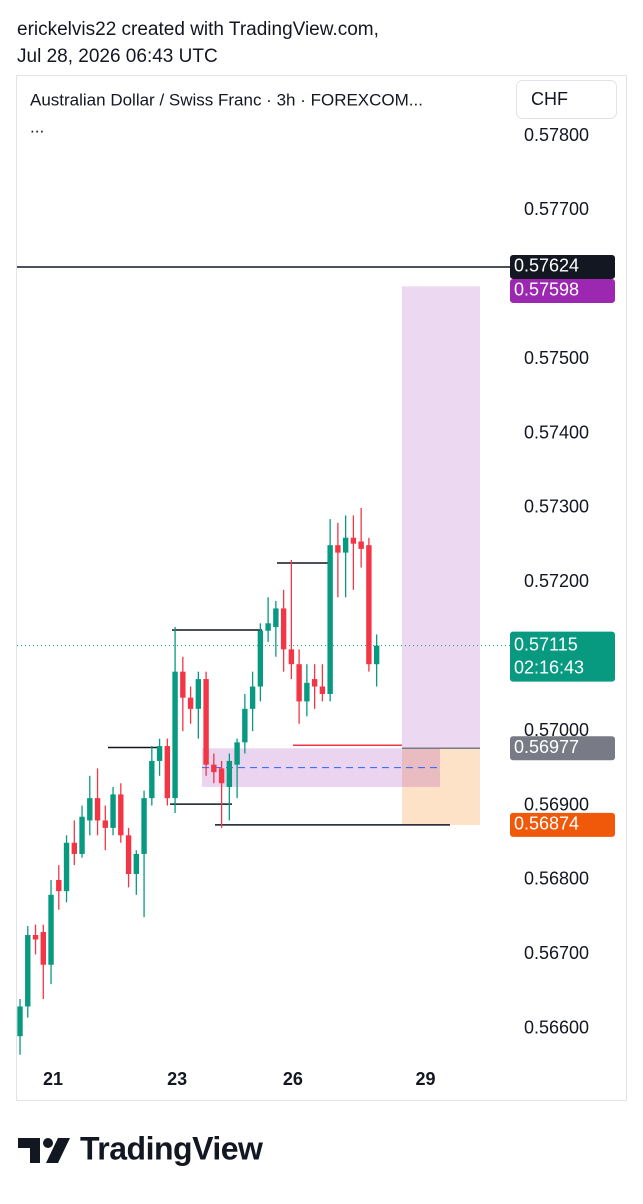 The height and width of the screenshot is (1204, 643). I want to click on last-price-box, so click(562, 656).